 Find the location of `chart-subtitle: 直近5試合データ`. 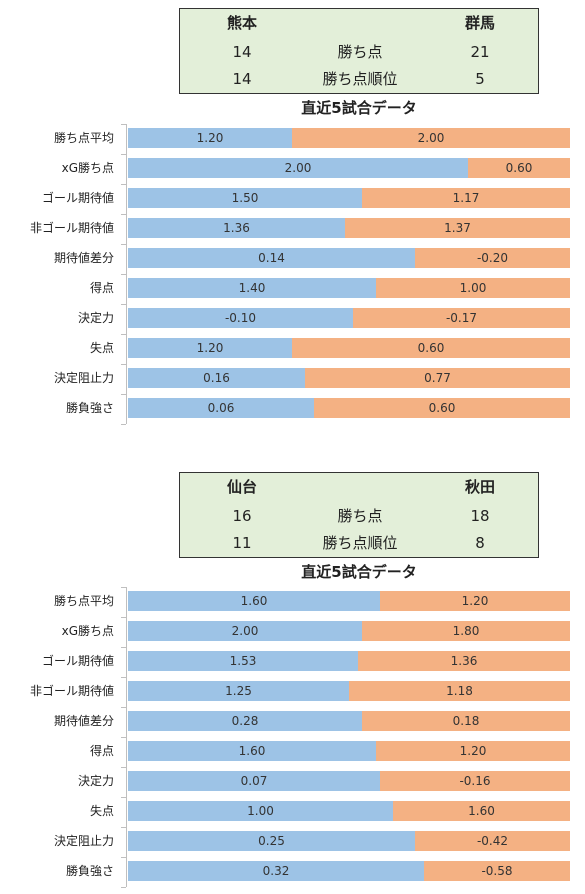

chart-subtitle: 直近5試合データ is located at coordinates (359, 572).